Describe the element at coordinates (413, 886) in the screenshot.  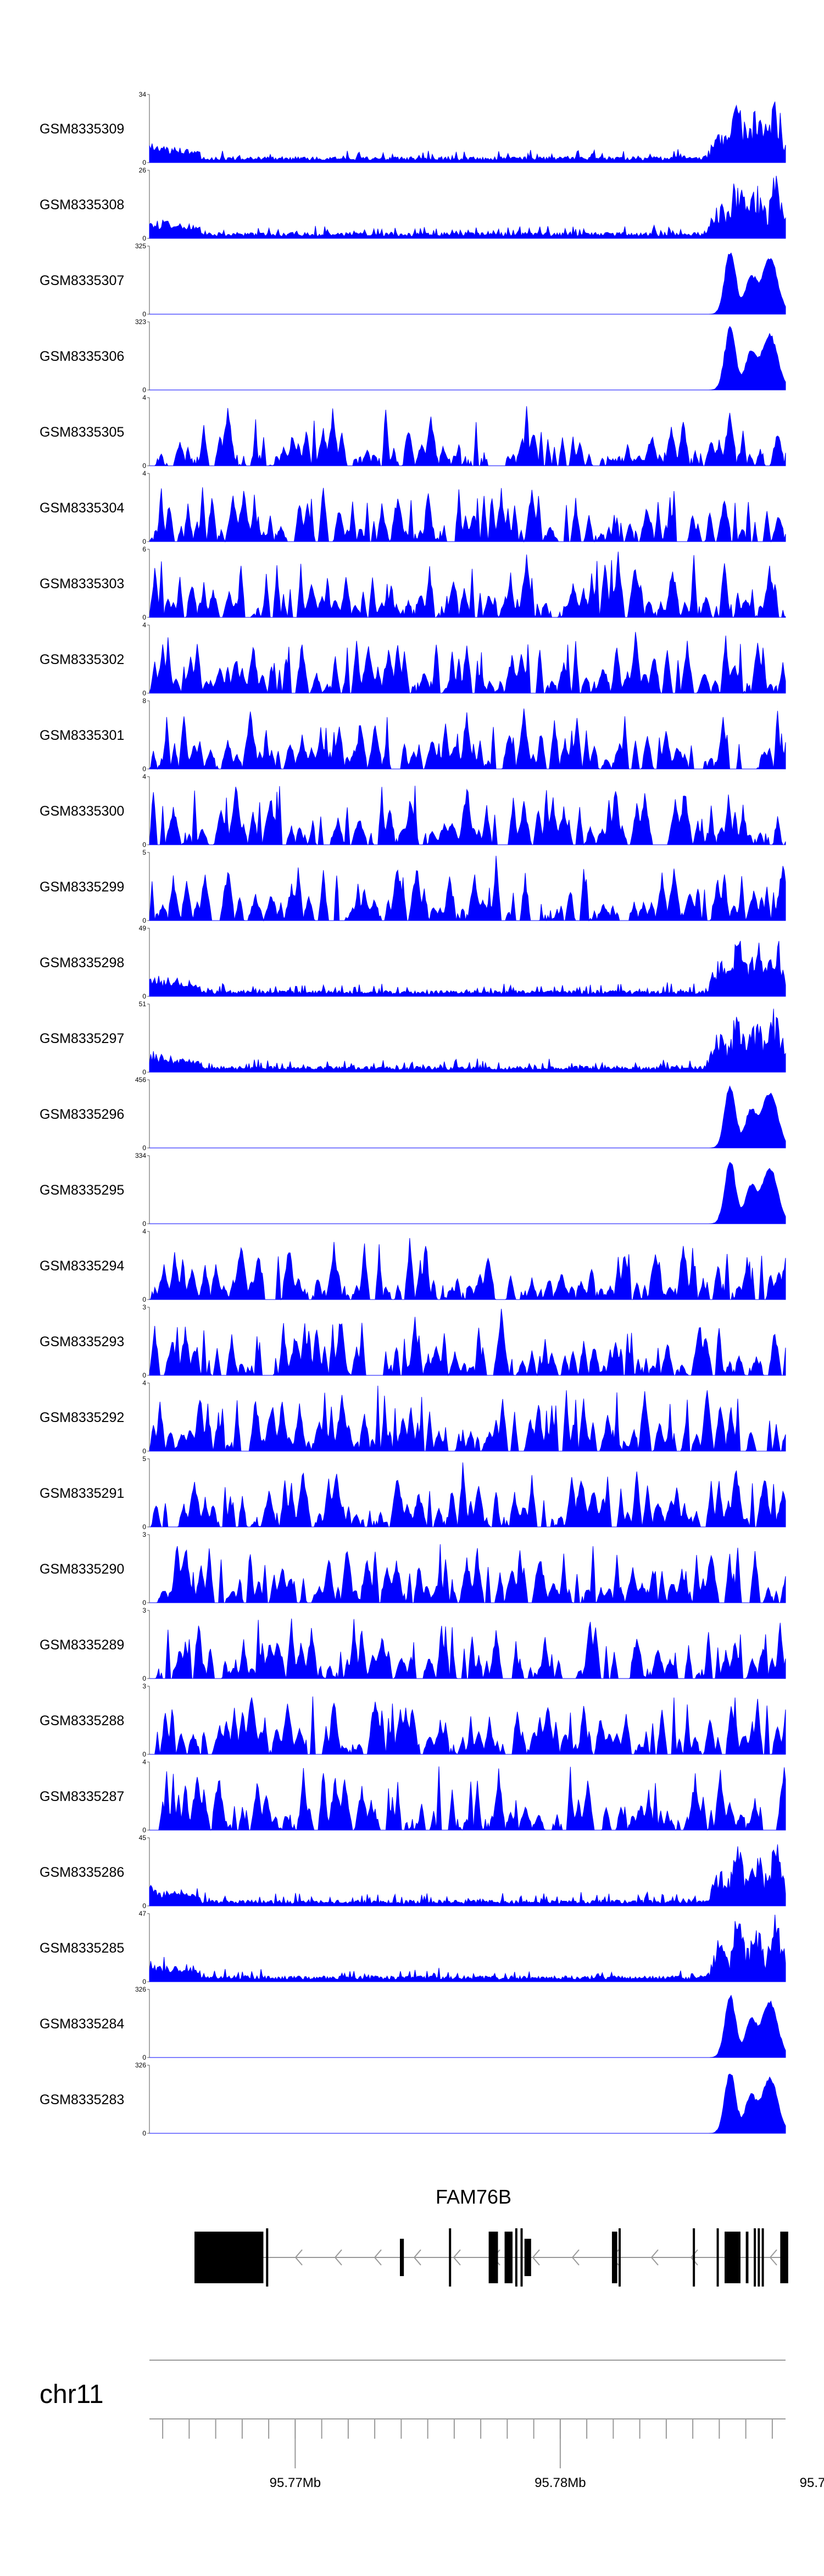
I see `track-GSM8335299: GSM8335299 5 0` at that location.